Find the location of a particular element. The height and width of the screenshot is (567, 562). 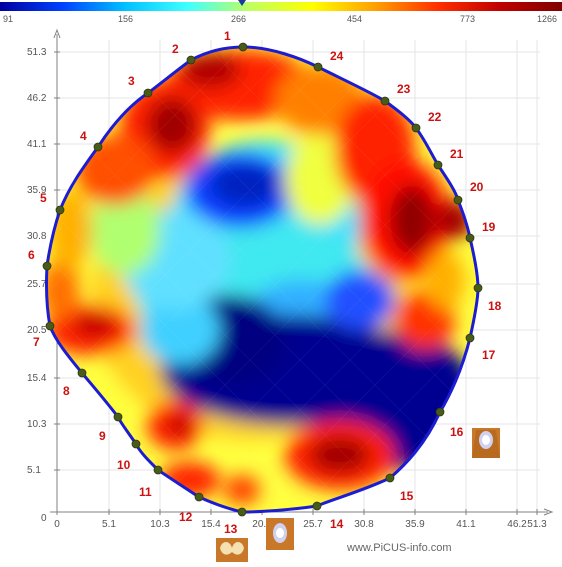

sensor-label: 23 is located at coordinates (404, 89).